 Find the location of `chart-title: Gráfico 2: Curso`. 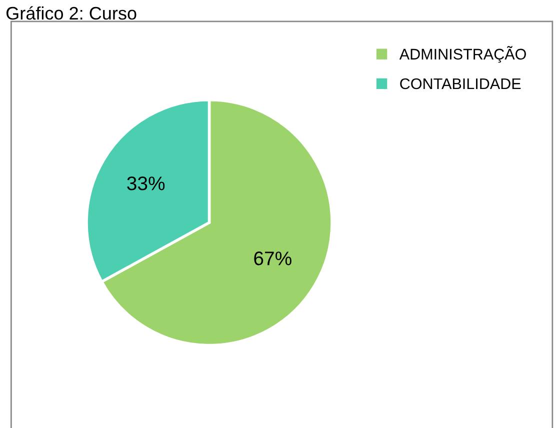

chart-title: Gráfico 2: Curso is located at coordinates (71, 13).